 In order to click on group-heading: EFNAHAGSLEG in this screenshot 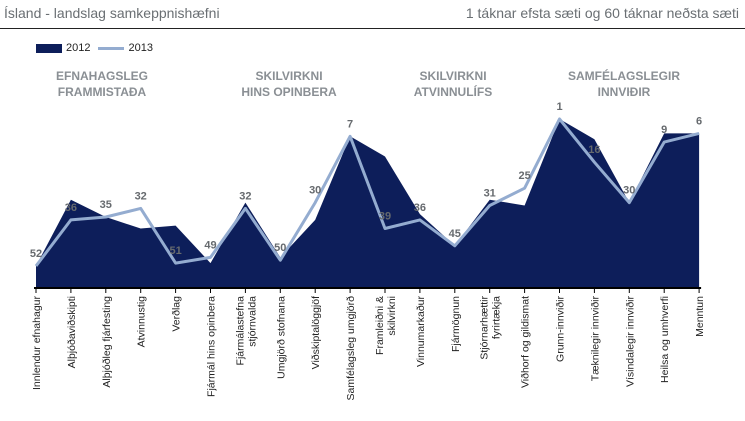, I will do `click(102, 76)`.